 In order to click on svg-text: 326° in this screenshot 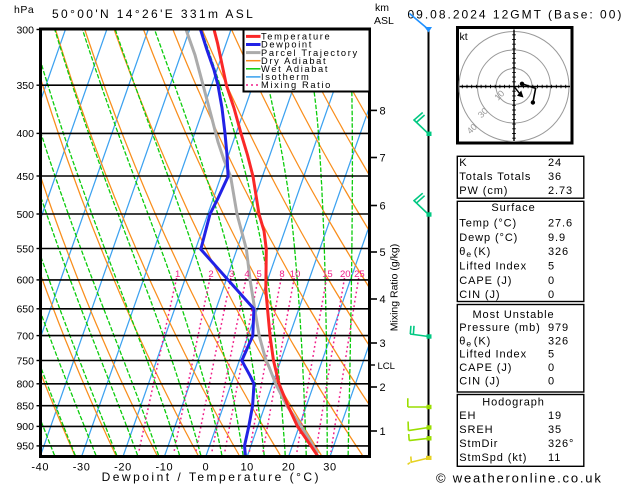, I will do `click(561, 444)`.